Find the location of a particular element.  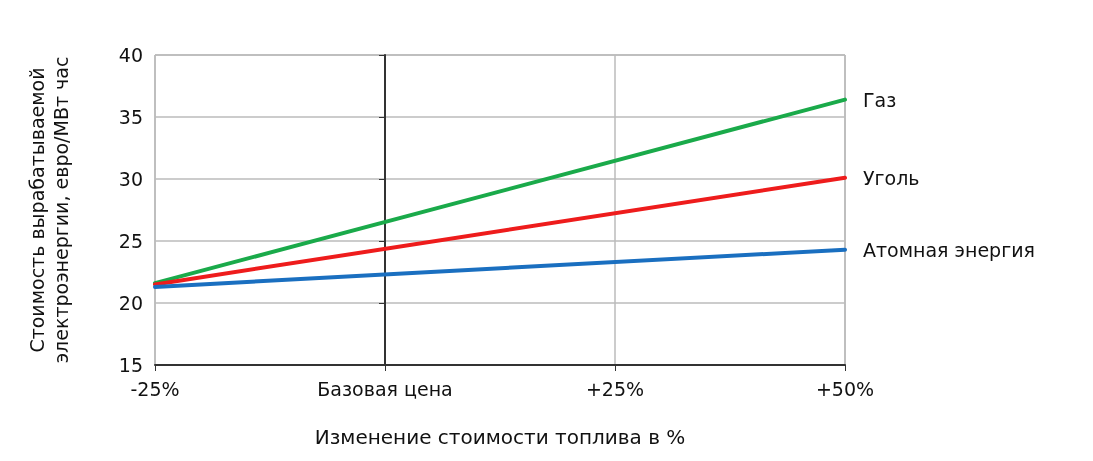

x-tick-label: +25% is located at coordinates (615, 388).